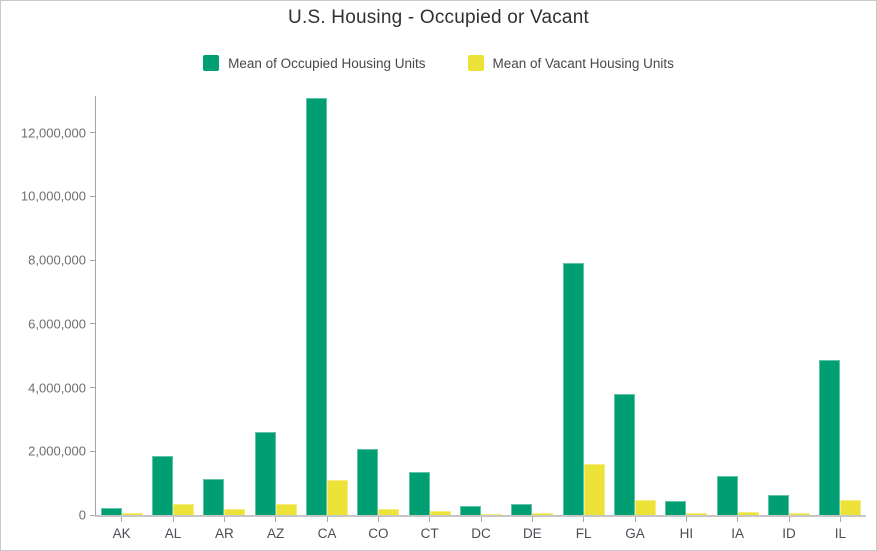 The width and height of the screenshot is (877, 551). What do you see at coordinates (583, 533) in the screenshot?
I see `x-axis-label-fl: FL` at bounding box center [583, 533].